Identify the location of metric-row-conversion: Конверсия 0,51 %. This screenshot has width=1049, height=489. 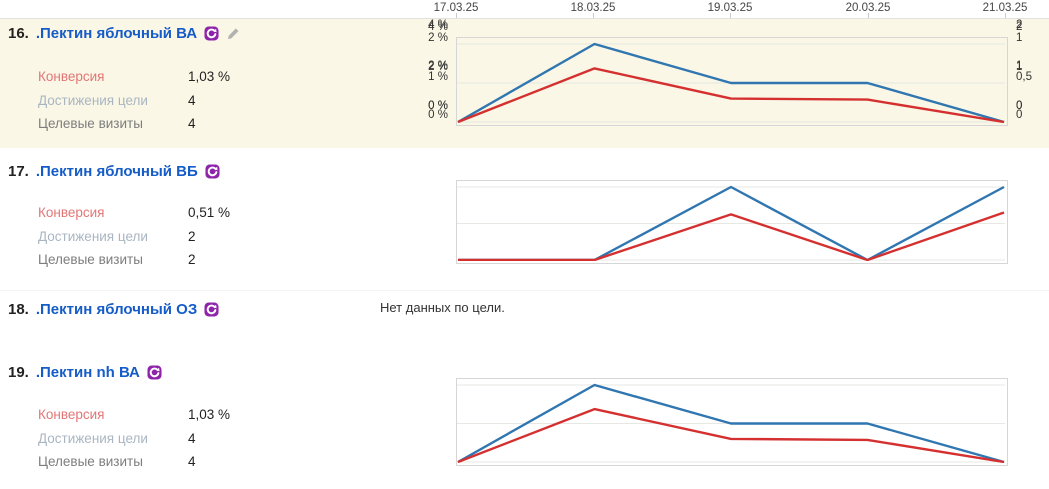
(203, 213).